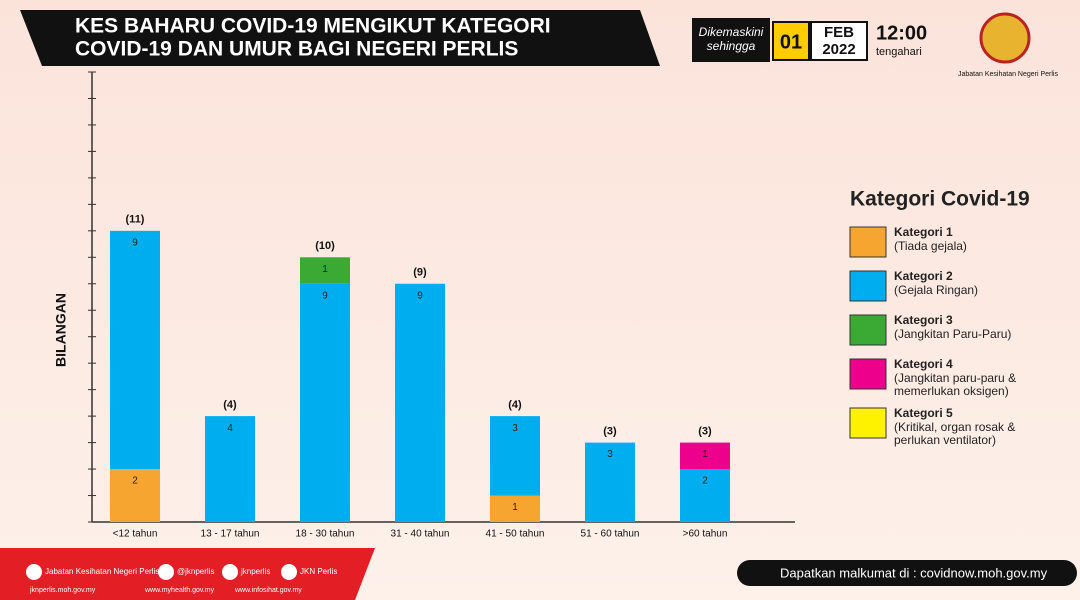 Image resolution: width=1080 pixels, height=600 pixels. Describe the element at coordinates (839, 32) in the screenshot. I see `month: FEB` at that location.